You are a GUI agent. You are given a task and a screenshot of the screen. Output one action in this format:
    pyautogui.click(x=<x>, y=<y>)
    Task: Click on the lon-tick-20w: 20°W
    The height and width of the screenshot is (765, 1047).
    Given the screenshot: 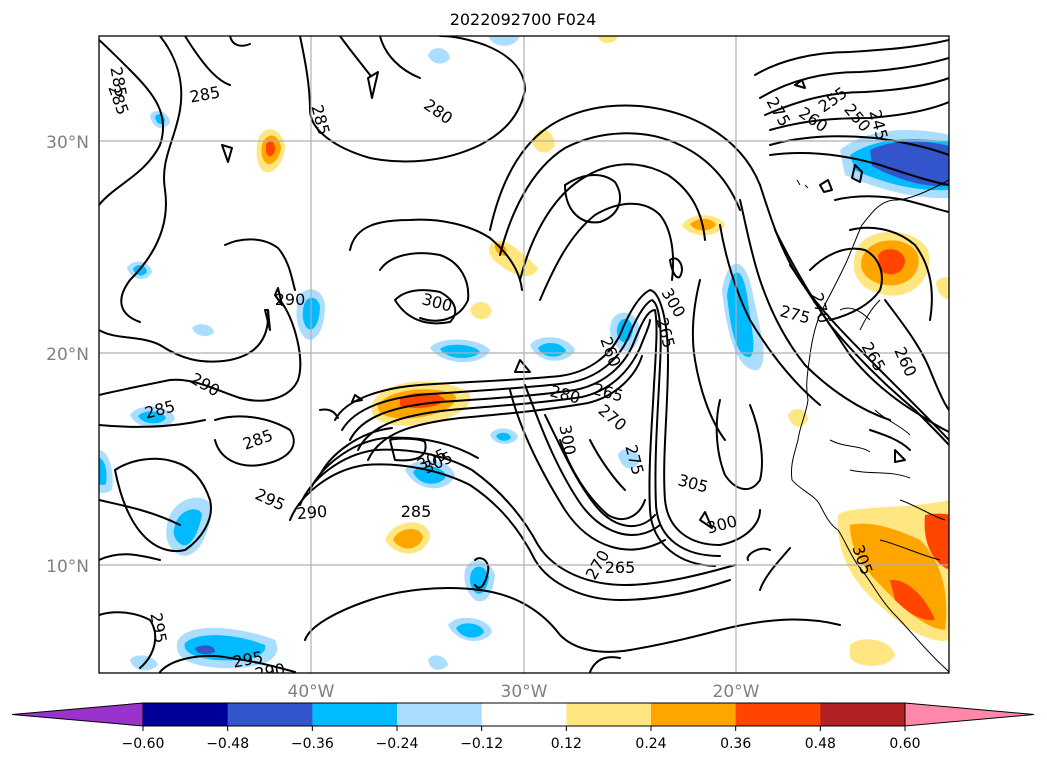 What is the action you would take?
    pyautogui.click(x=736, y=692)
    